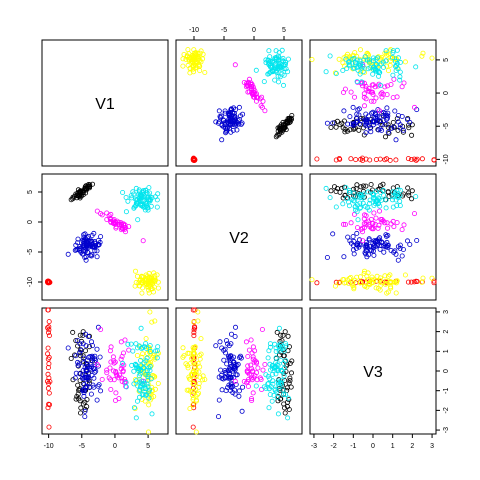 This screenshot has height=480, width=480. I want to click on panel-v1-v1, so click(105, 103).